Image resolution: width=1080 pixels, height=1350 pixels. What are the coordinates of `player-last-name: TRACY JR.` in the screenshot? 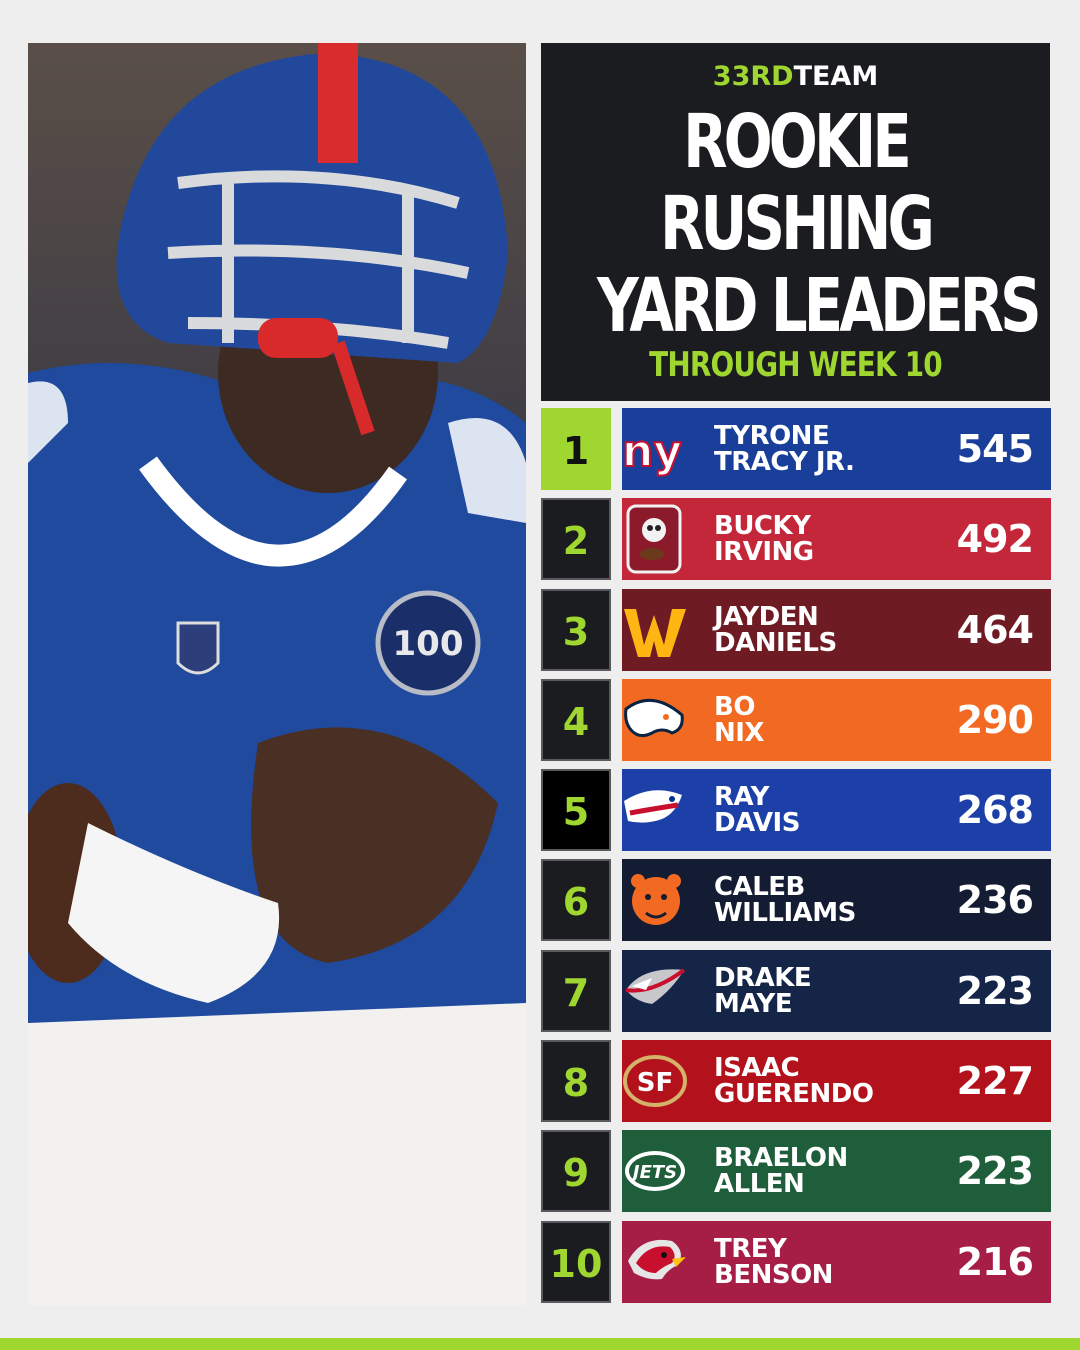 It's located at (784, 462).